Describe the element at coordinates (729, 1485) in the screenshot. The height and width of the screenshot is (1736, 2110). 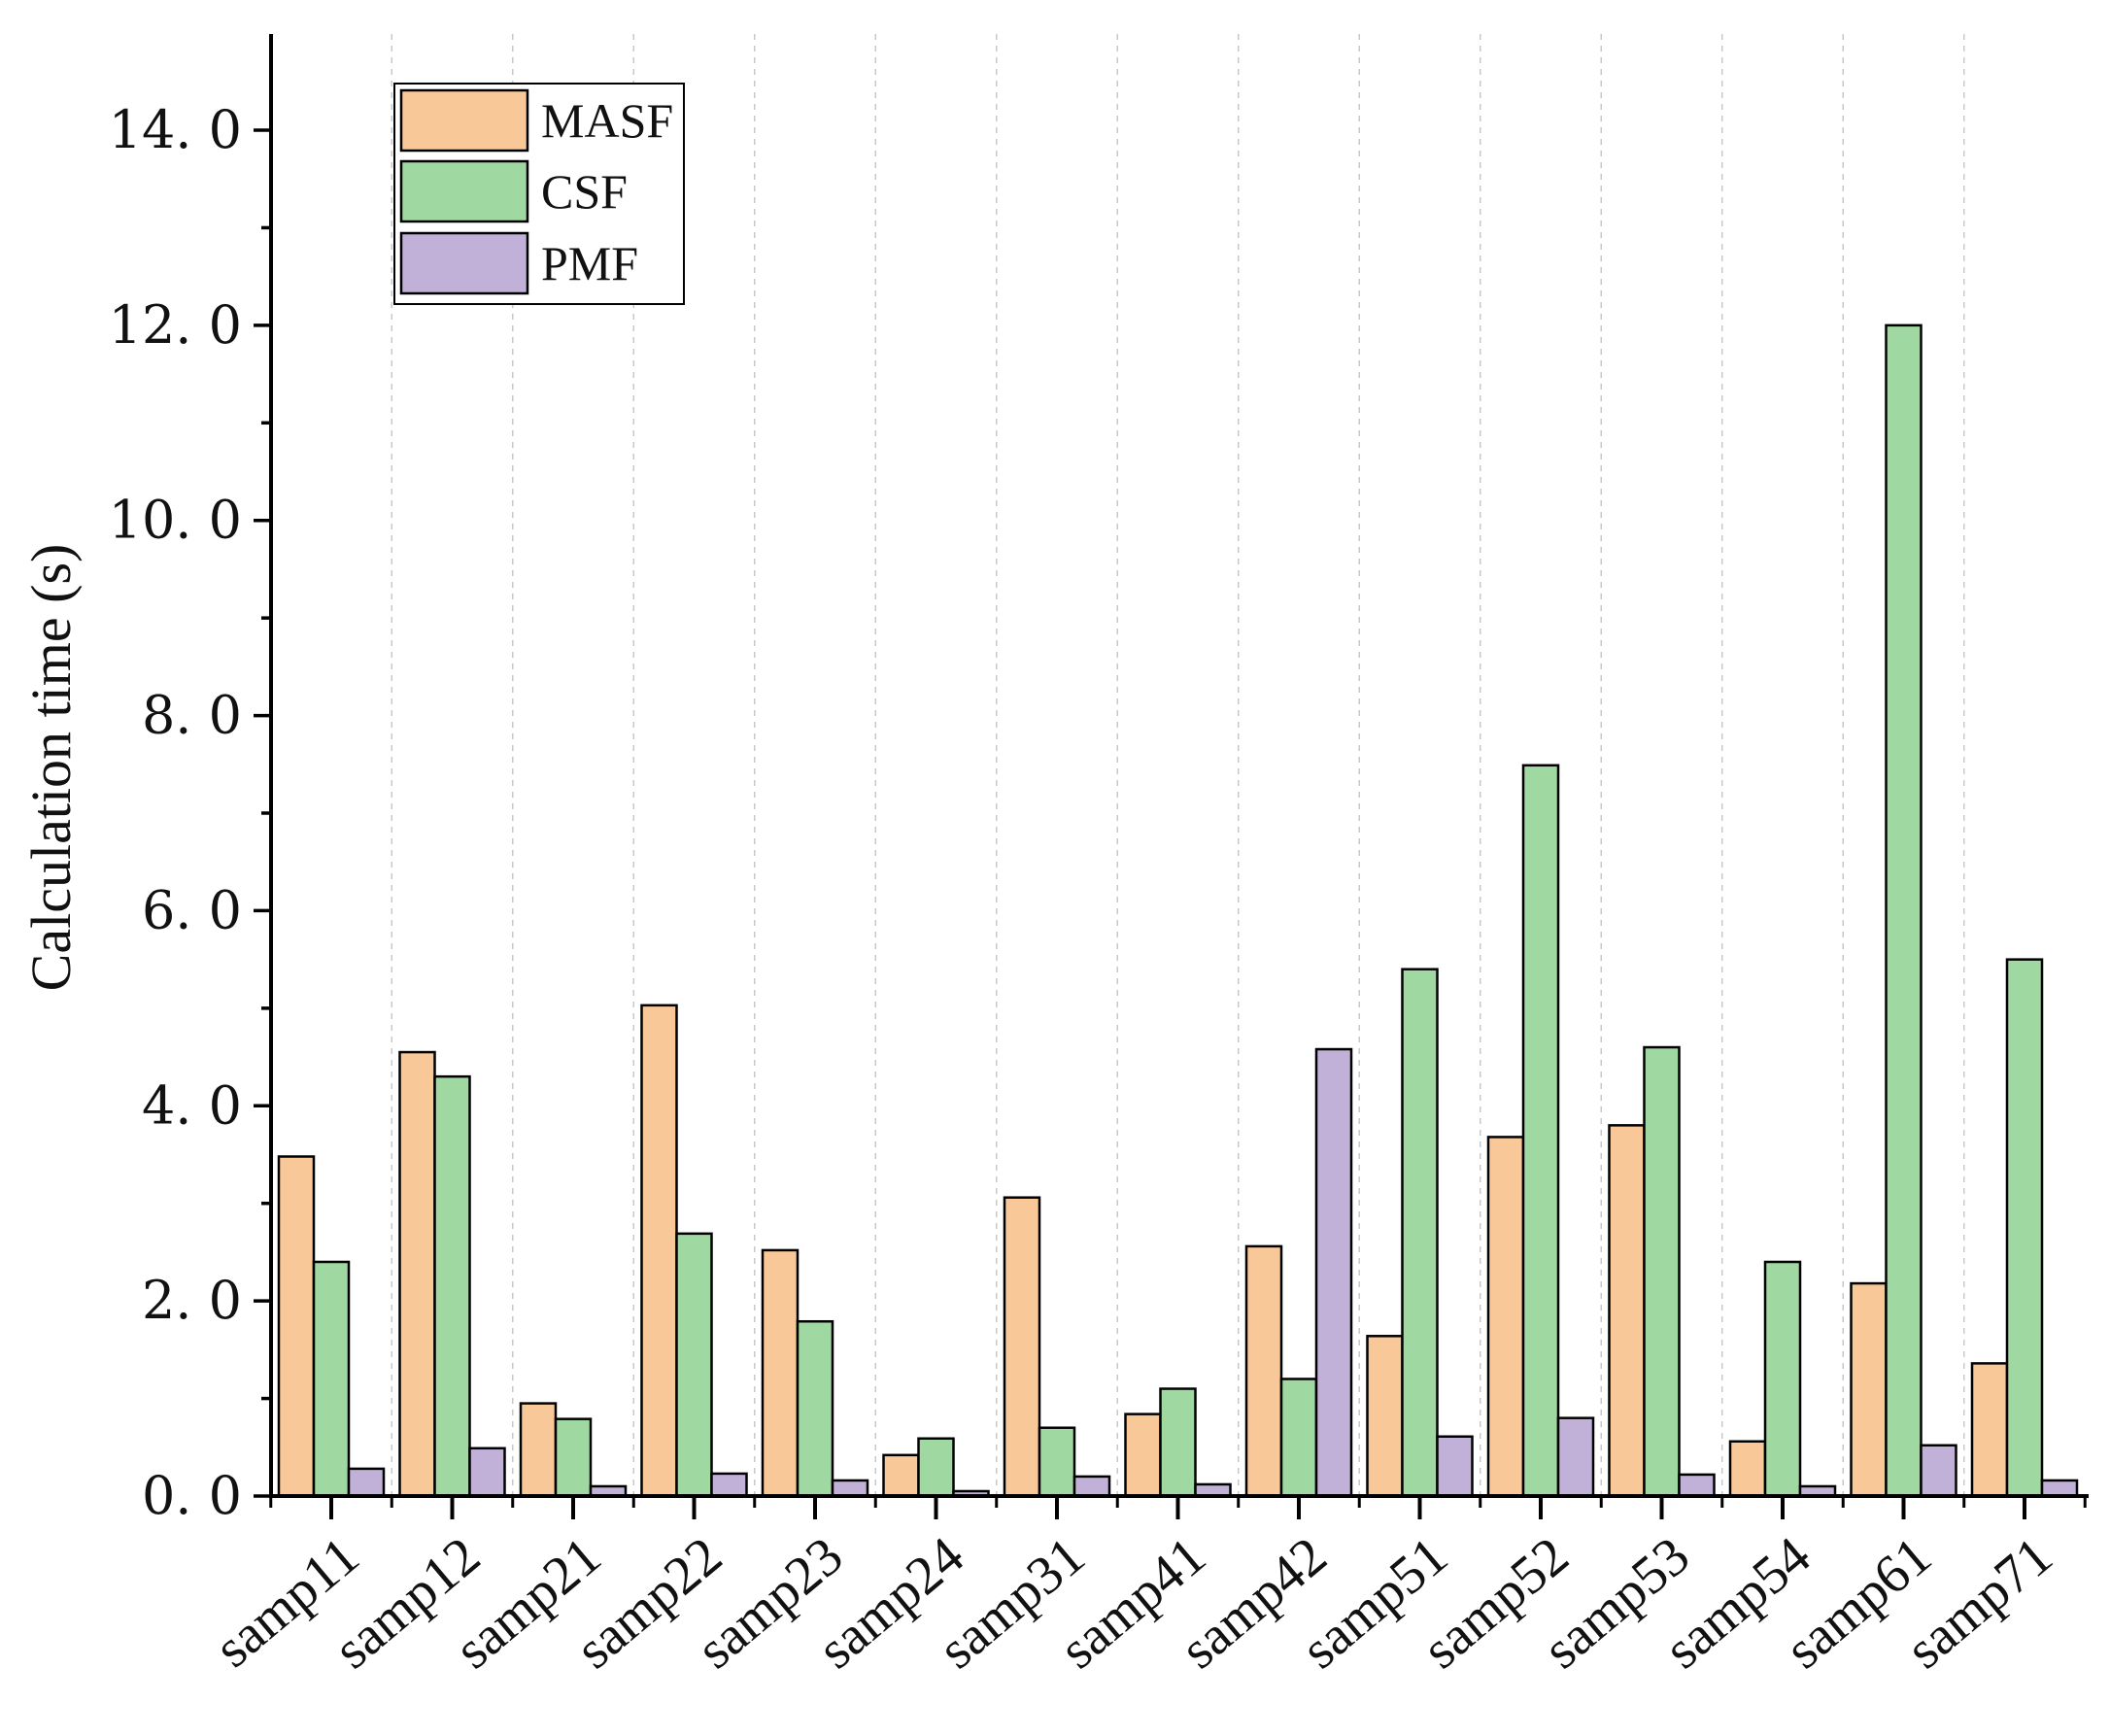
I see `bar-pmf-samp22` at that location.